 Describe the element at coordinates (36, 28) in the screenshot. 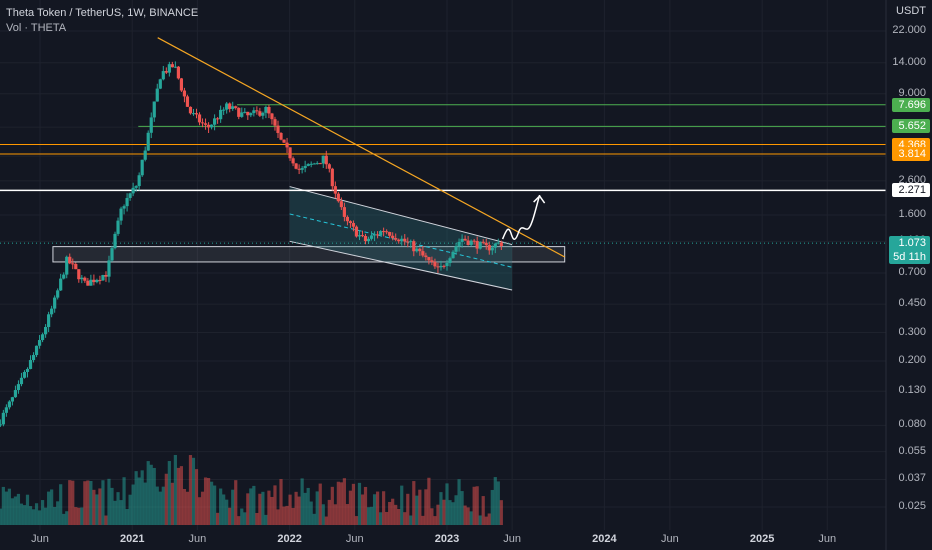

I see `volume-label: Vol · THETA` at that location.